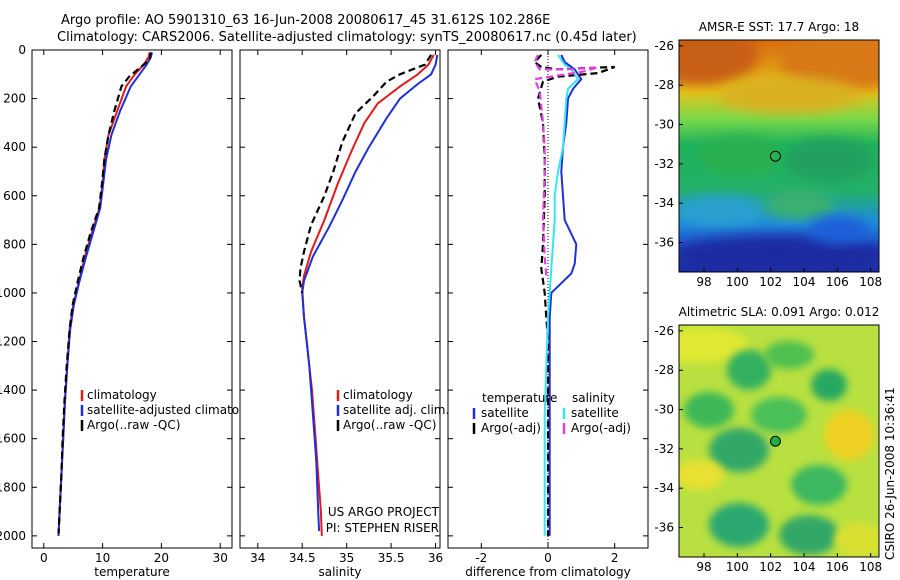  I want to click on x-tick-label: 35, so click(346, 558).